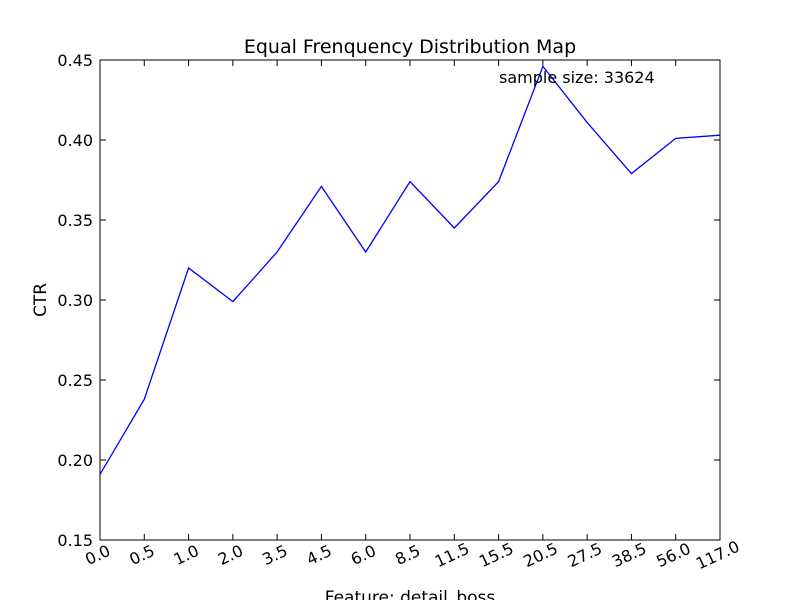  Describe the element at coordinates (75, 60) in the screenshot. I see `y-tick-label: 0.45` at that location.